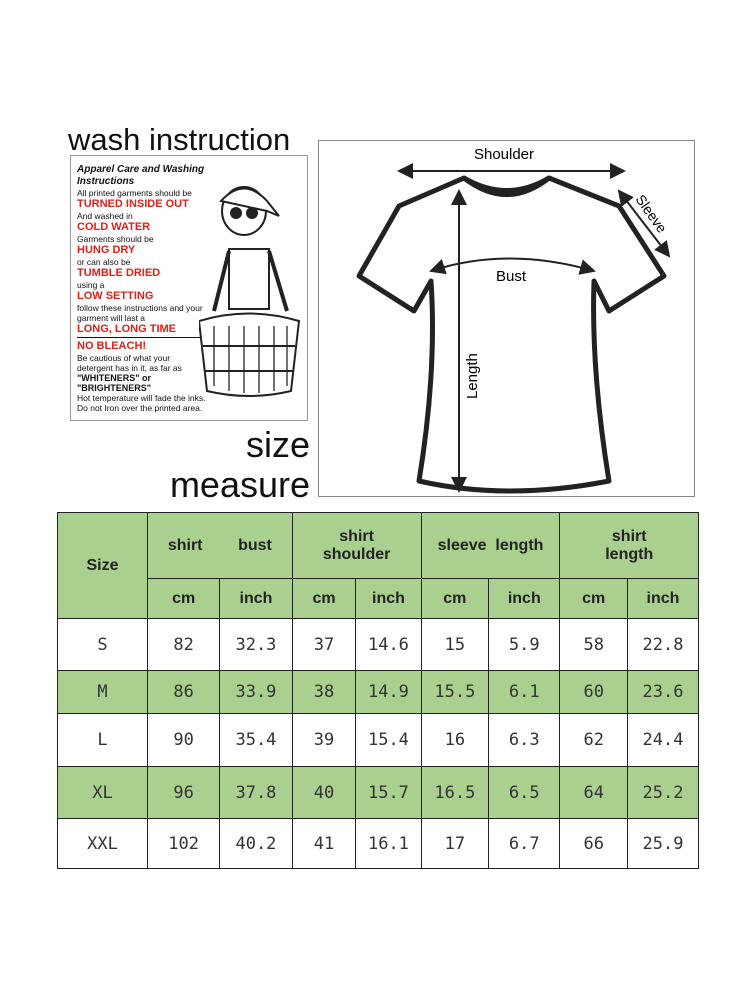  What do you see at coordinates (455, 644) in the screenshot?
I see `value-cell: 15` at bounding box center [455, 644].